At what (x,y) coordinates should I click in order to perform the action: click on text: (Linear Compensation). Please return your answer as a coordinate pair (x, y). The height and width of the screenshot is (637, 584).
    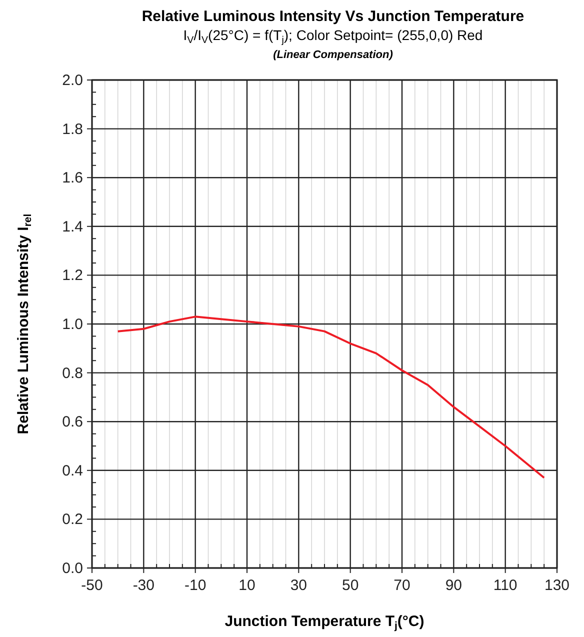
    Looking at the image, I should click on (333, 55).